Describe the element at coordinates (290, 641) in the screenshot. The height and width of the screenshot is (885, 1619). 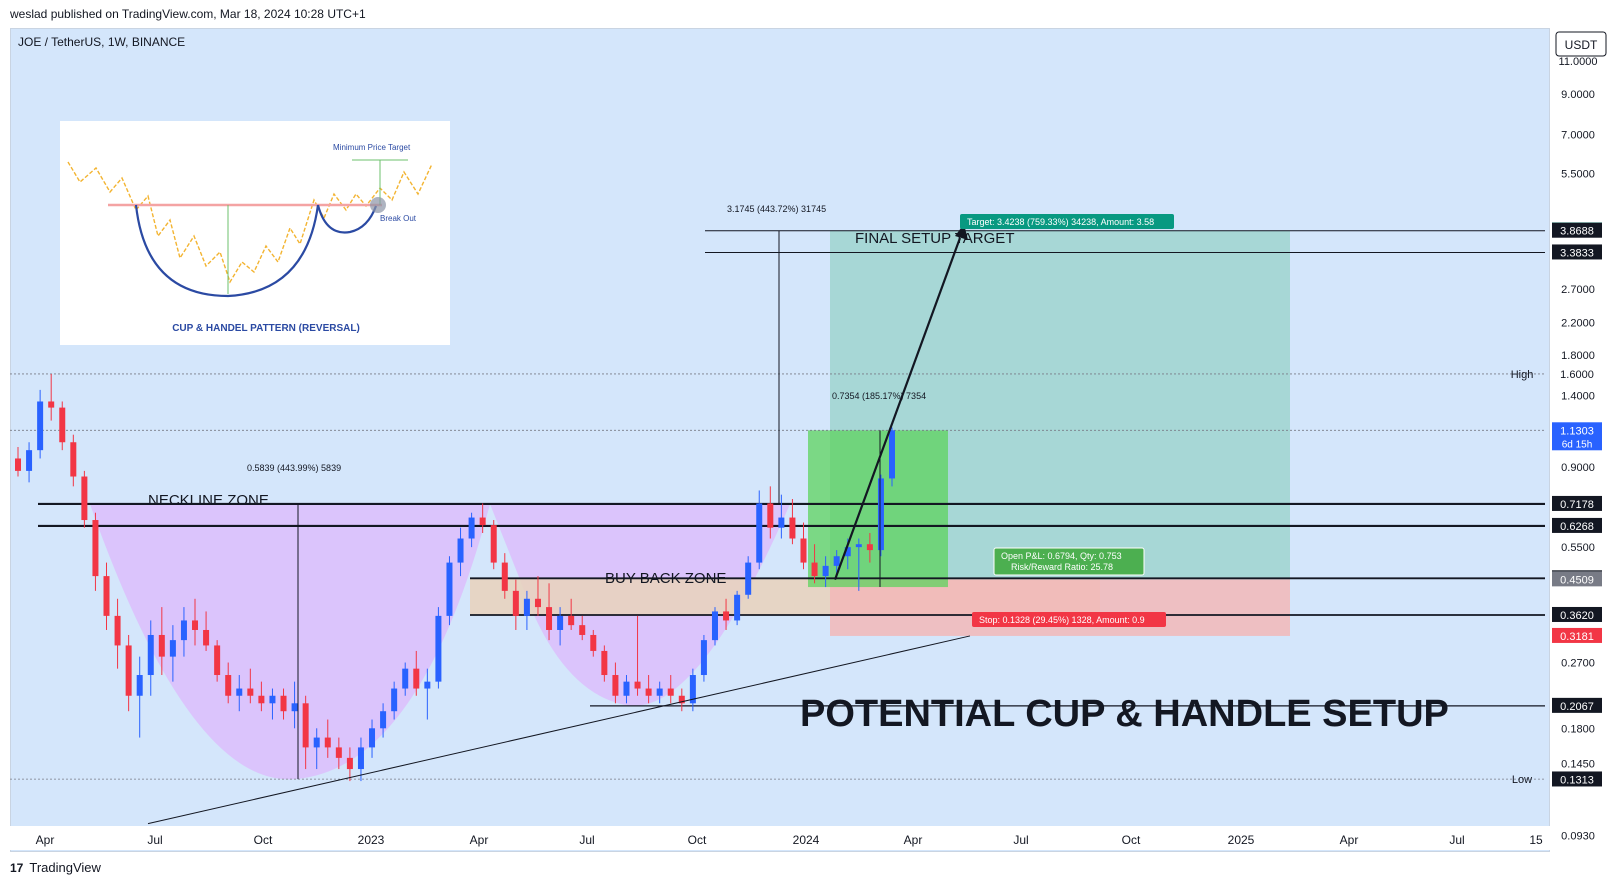
I see `cup-zone` at that location.